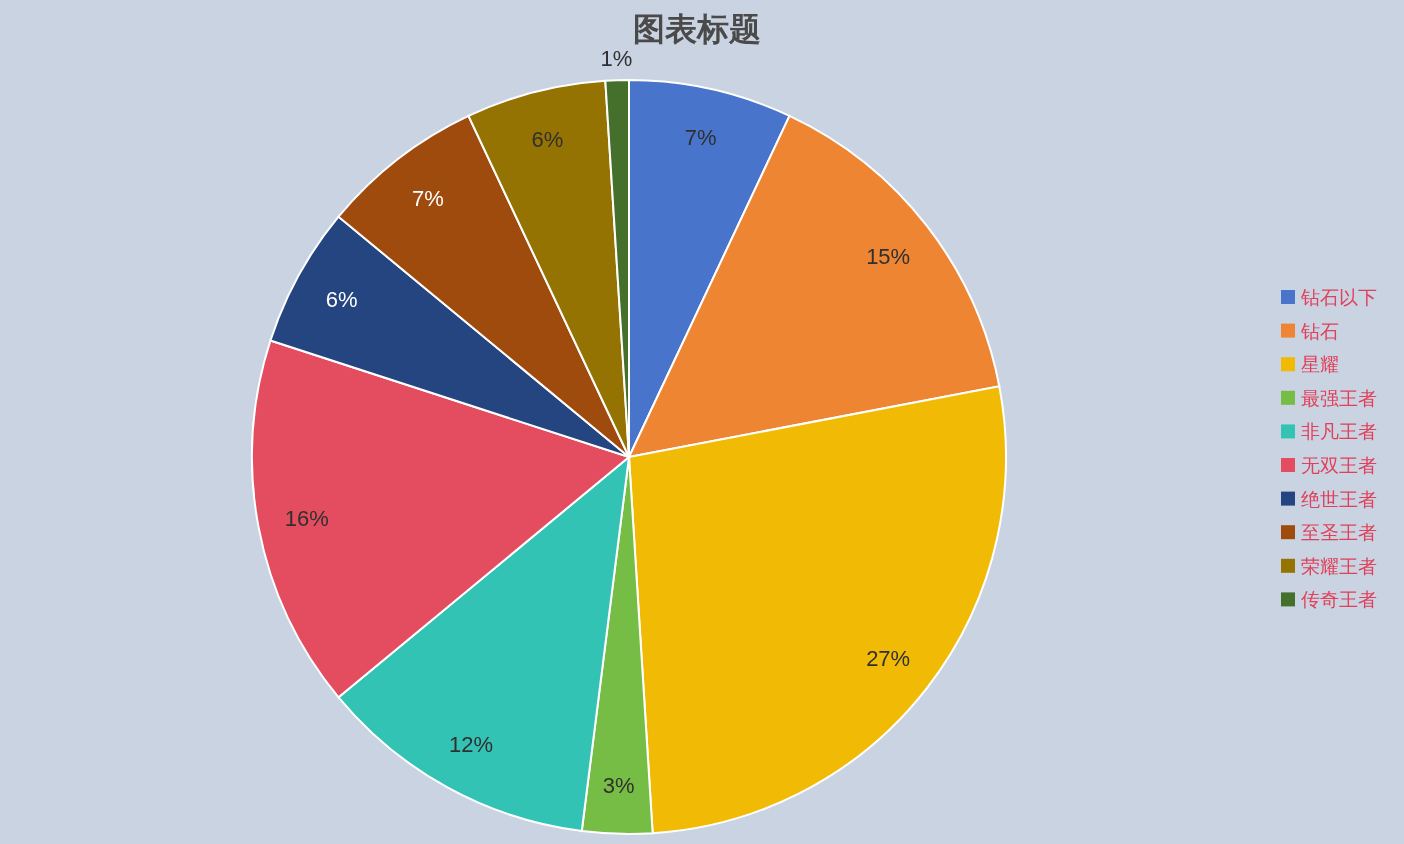 Image resolution: width=1404 pixels, height=844 pixels. I want to click on legend-label: 绝世王者, so click(1339, 498).